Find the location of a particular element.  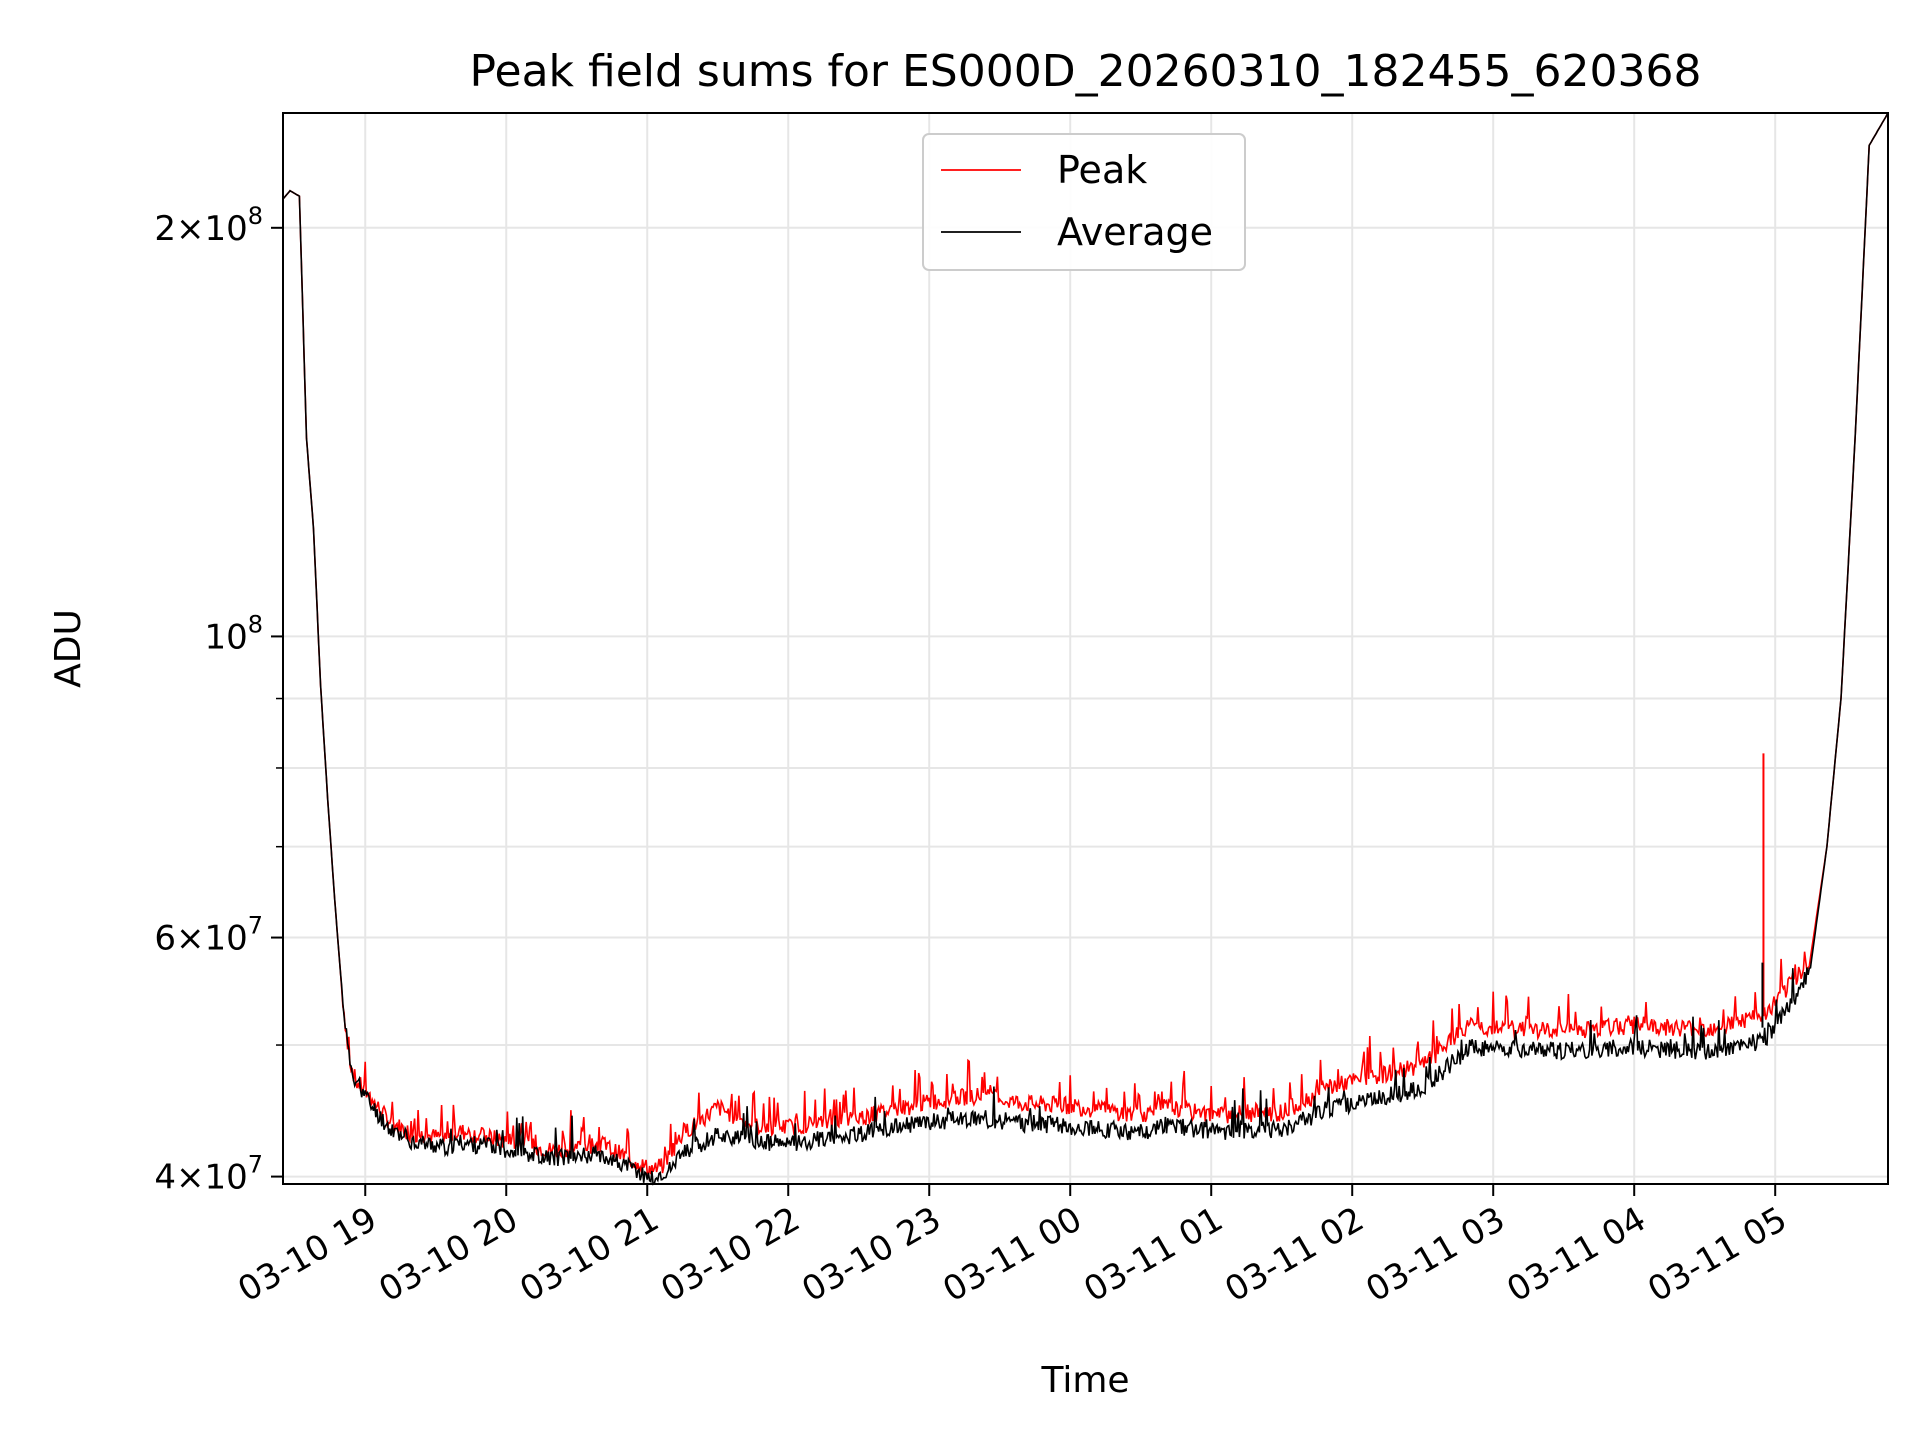

legend-box is located at coordinates (1084, 202).